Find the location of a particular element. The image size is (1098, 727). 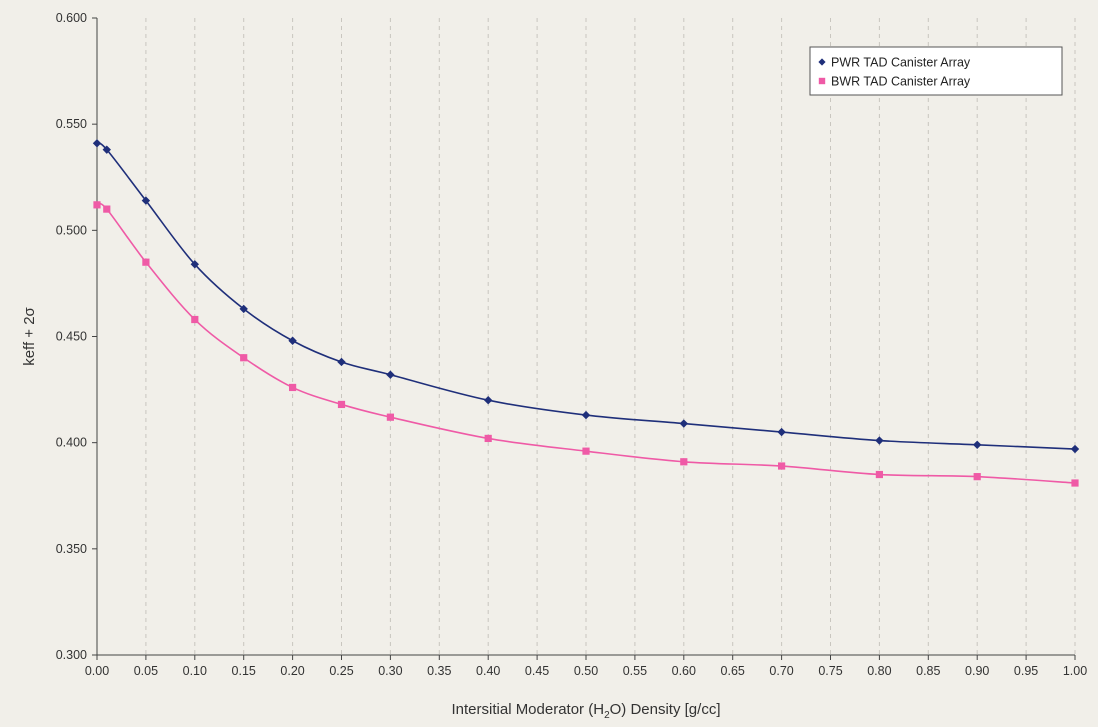

y-tick-label: 0.400 is located at coordinates (71, 443).